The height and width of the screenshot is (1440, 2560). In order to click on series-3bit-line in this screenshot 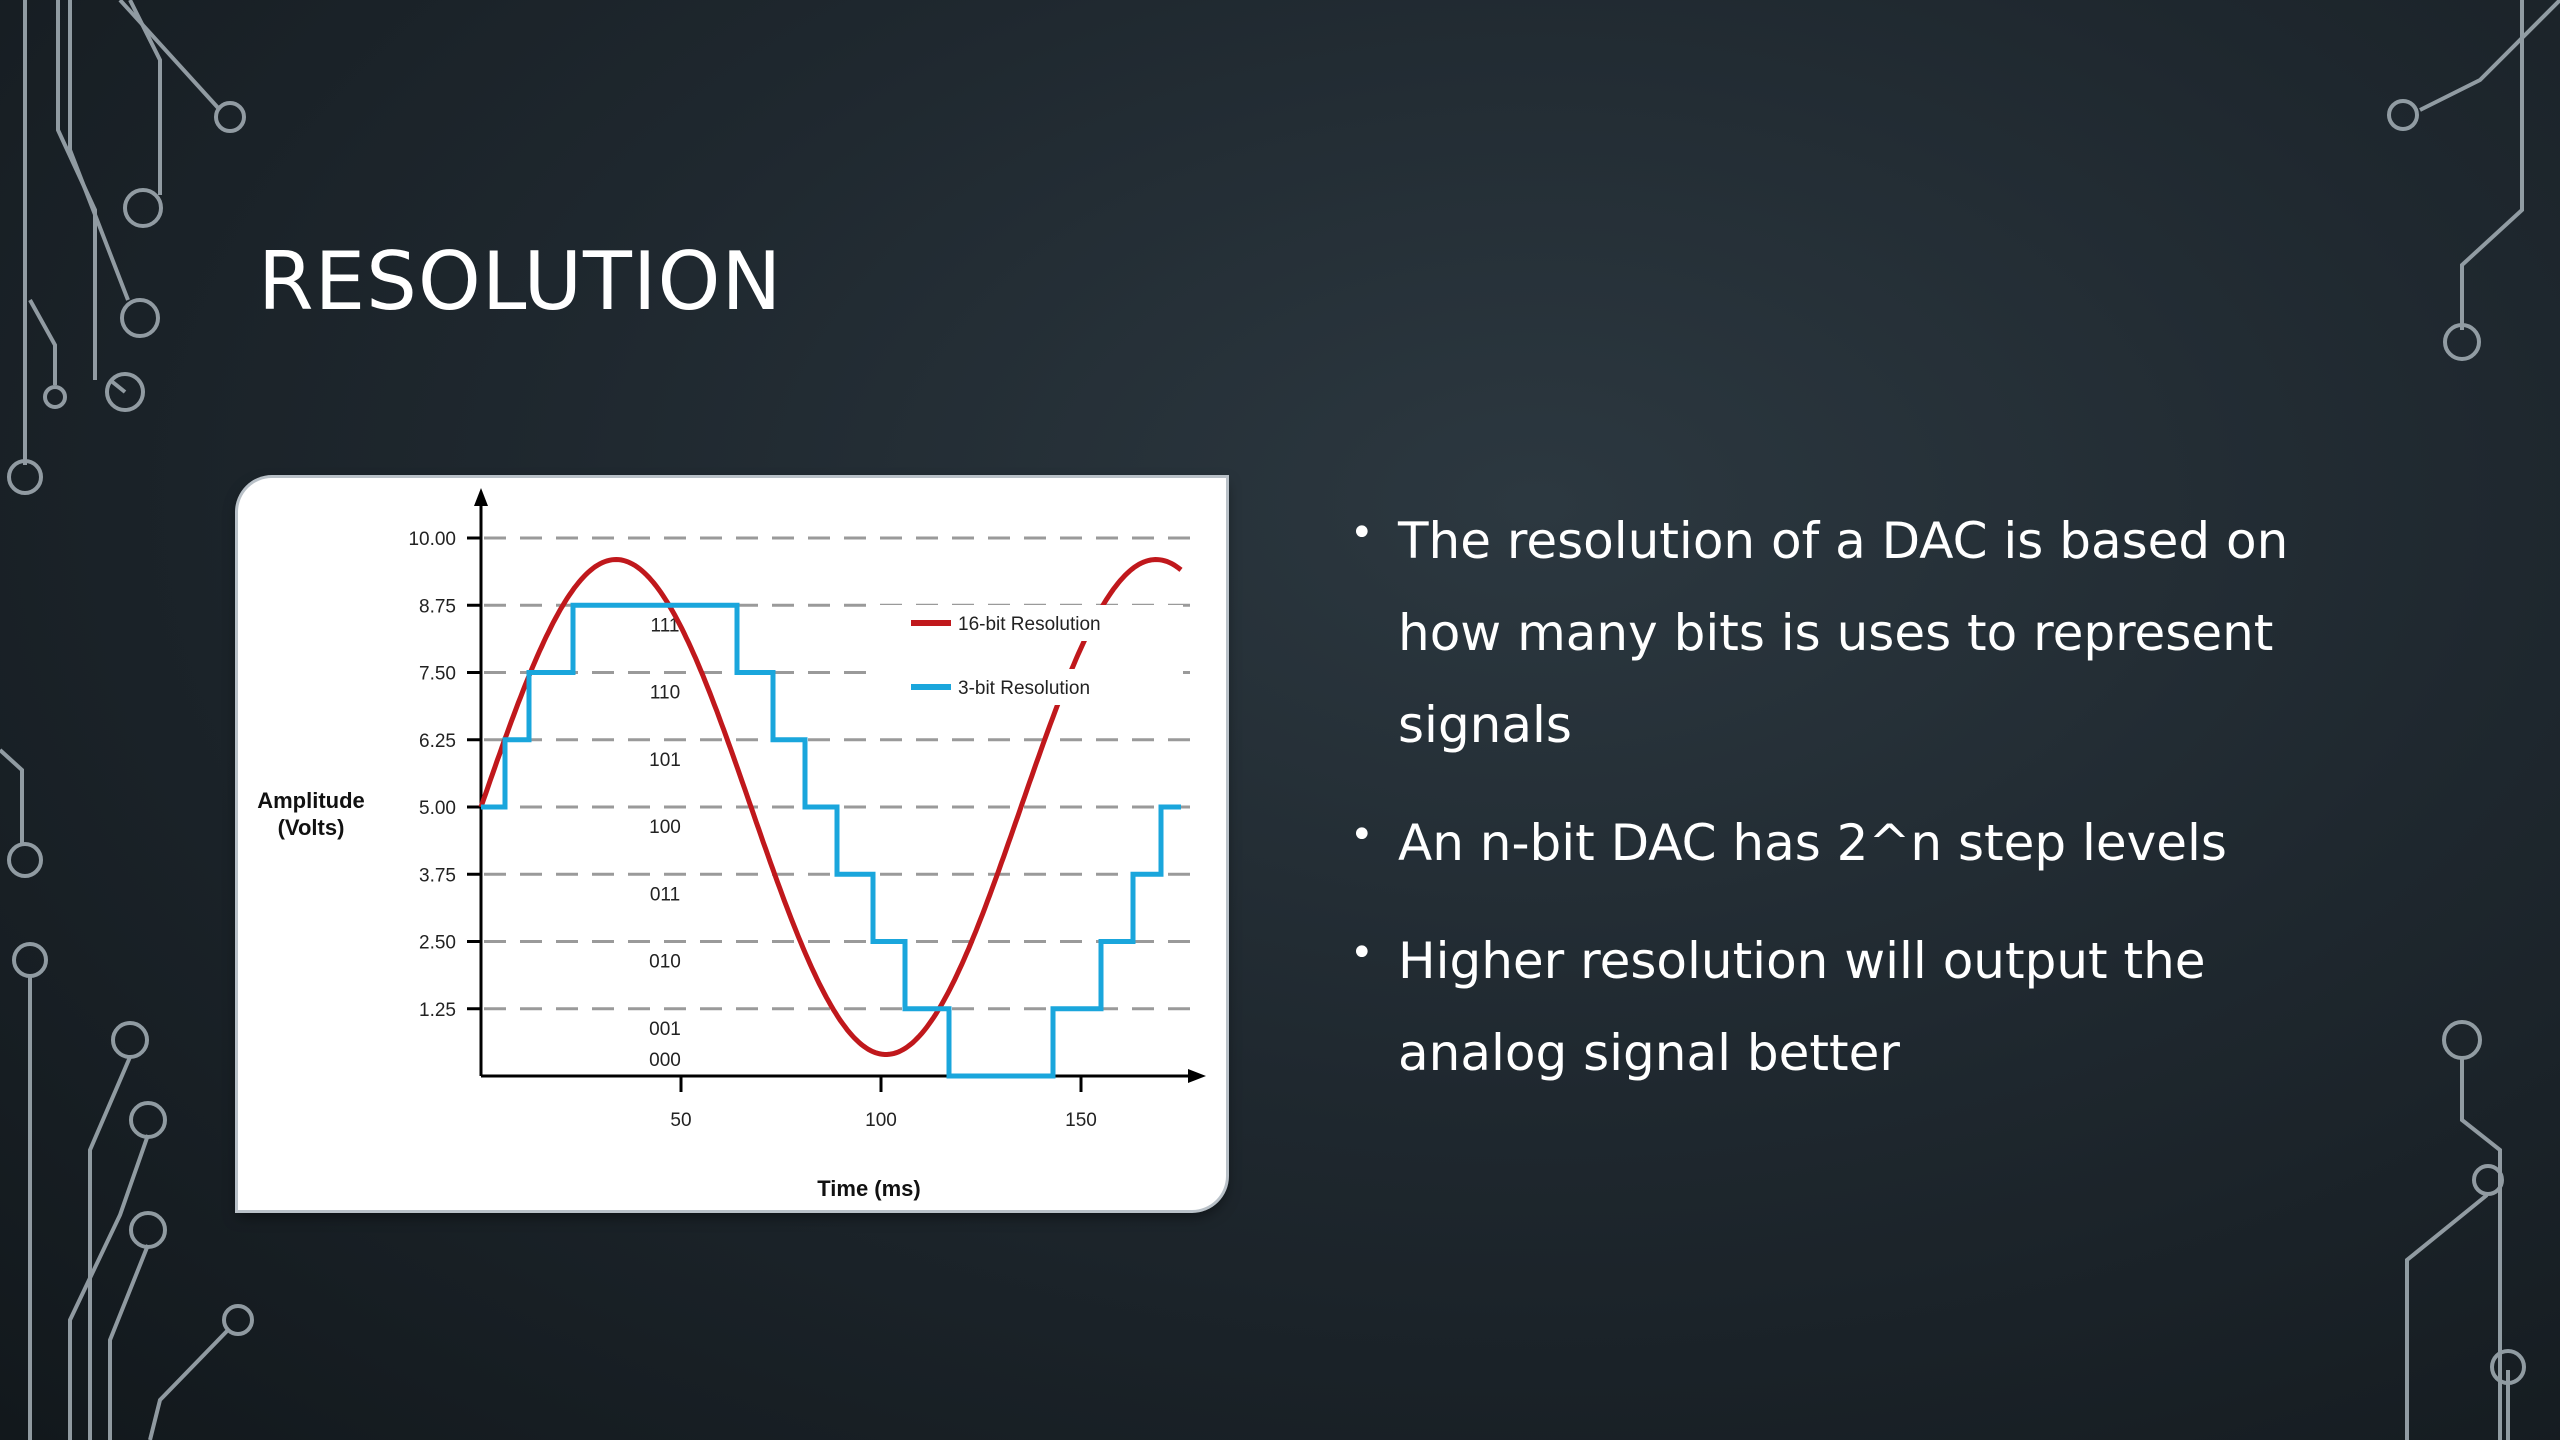, I will do `click(831, 840)`.